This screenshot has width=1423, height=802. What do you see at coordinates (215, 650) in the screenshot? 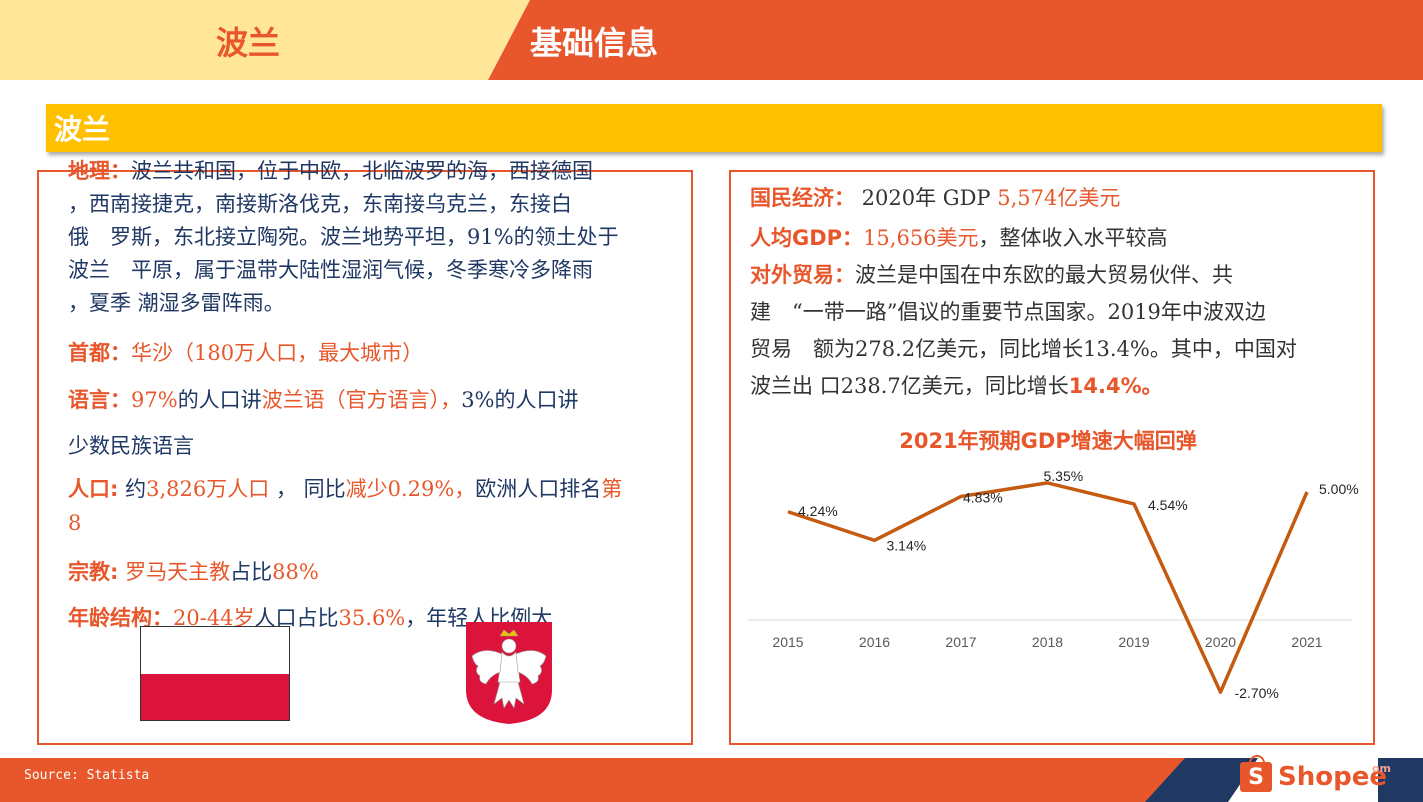
I see `flag-white-stripe` at bounding box center [215, 650].